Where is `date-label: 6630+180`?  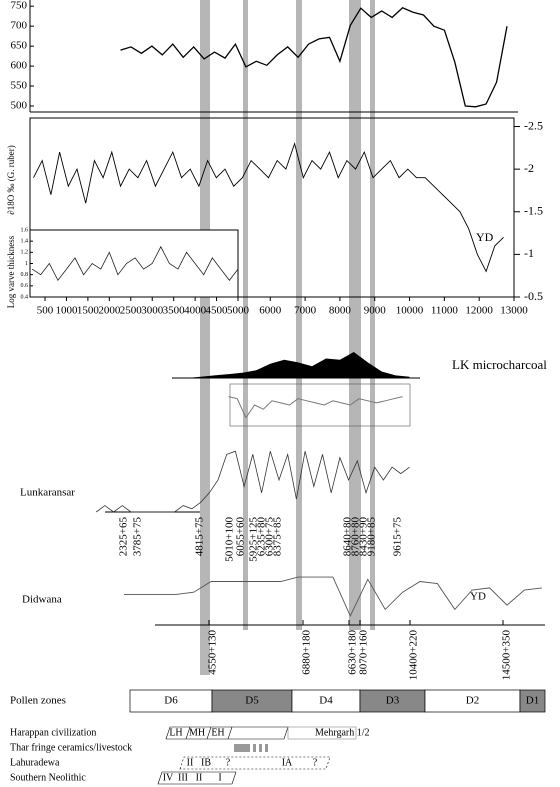 date-label: 6630+180 is located at coordinates (353, 652).